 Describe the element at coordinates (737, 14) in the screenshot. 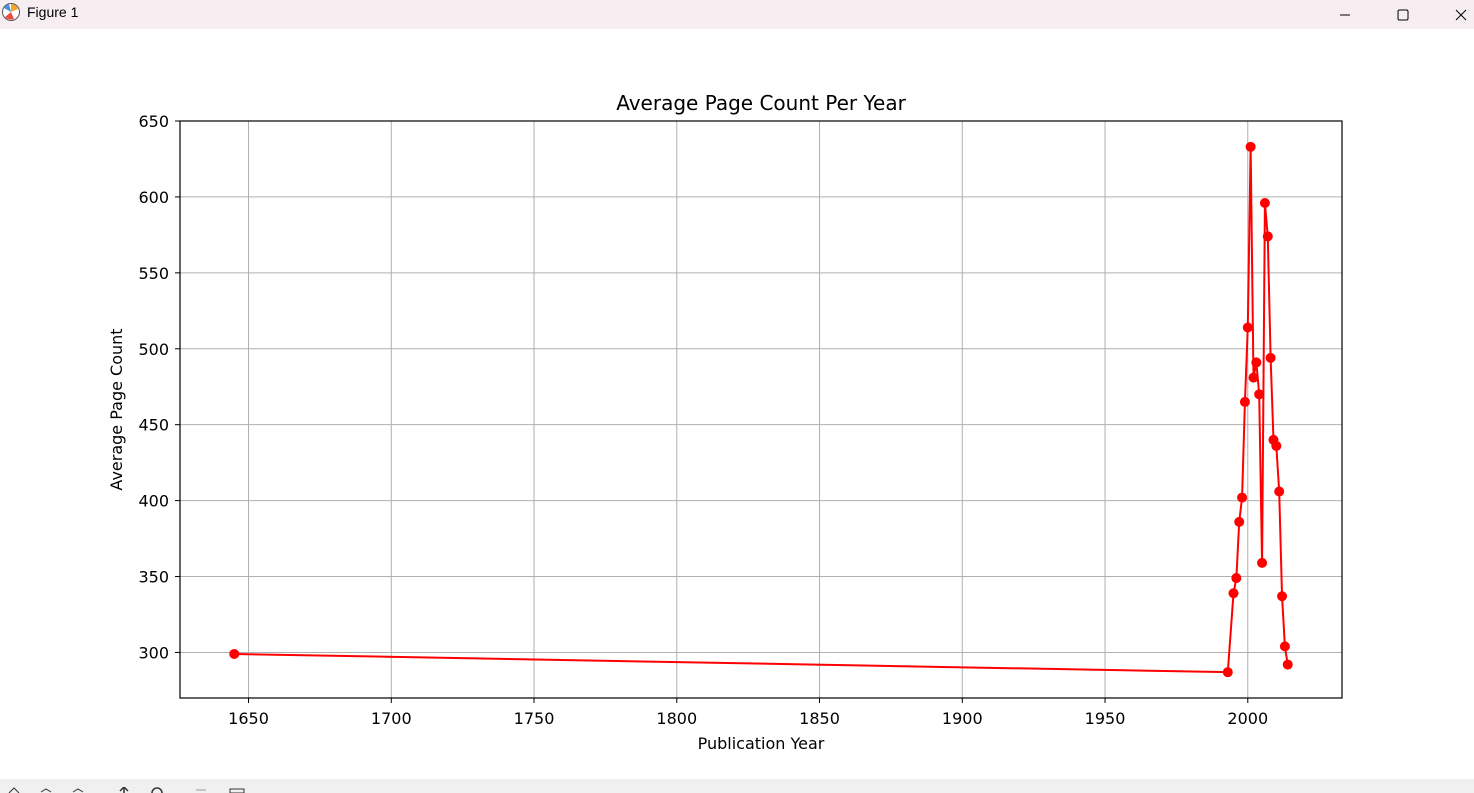

I see `window-titlebar: Figure 1` at that location.